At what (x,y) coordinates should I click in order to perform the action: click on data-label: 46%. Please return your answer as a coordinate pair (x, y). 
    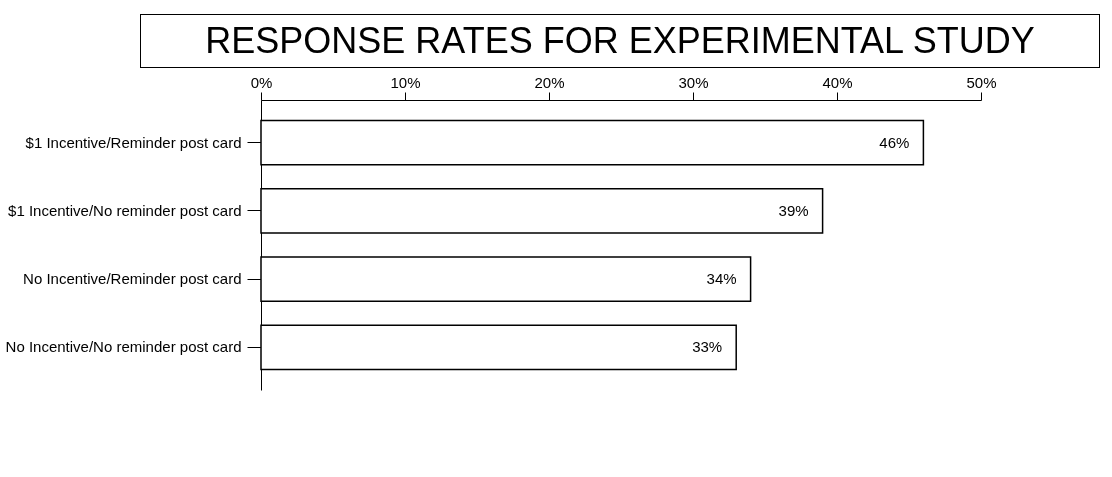
    Looking at the image, I should click on (894, 142).